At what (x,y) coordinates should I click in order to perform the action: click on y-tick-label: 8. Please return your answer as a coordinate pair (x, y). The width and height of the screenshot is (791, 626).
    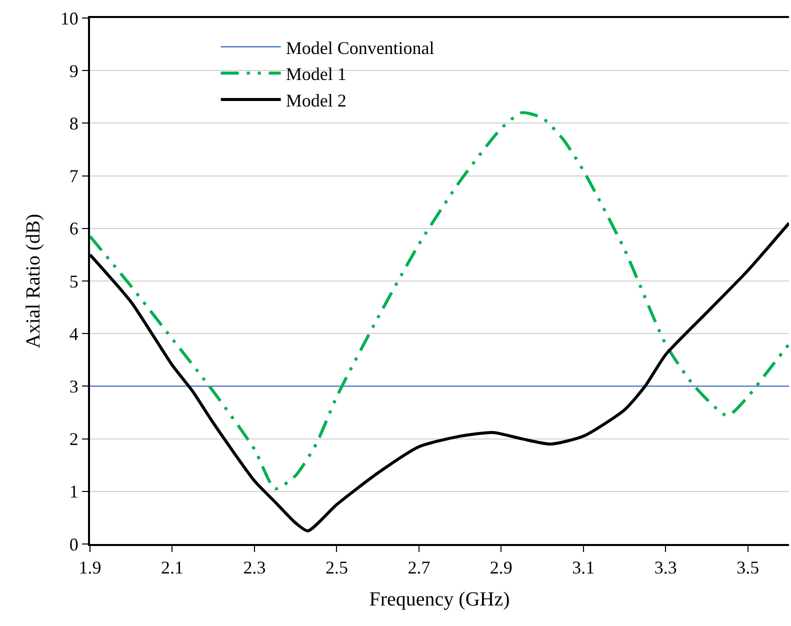
    Looking at the image, I should click on (73, 124).